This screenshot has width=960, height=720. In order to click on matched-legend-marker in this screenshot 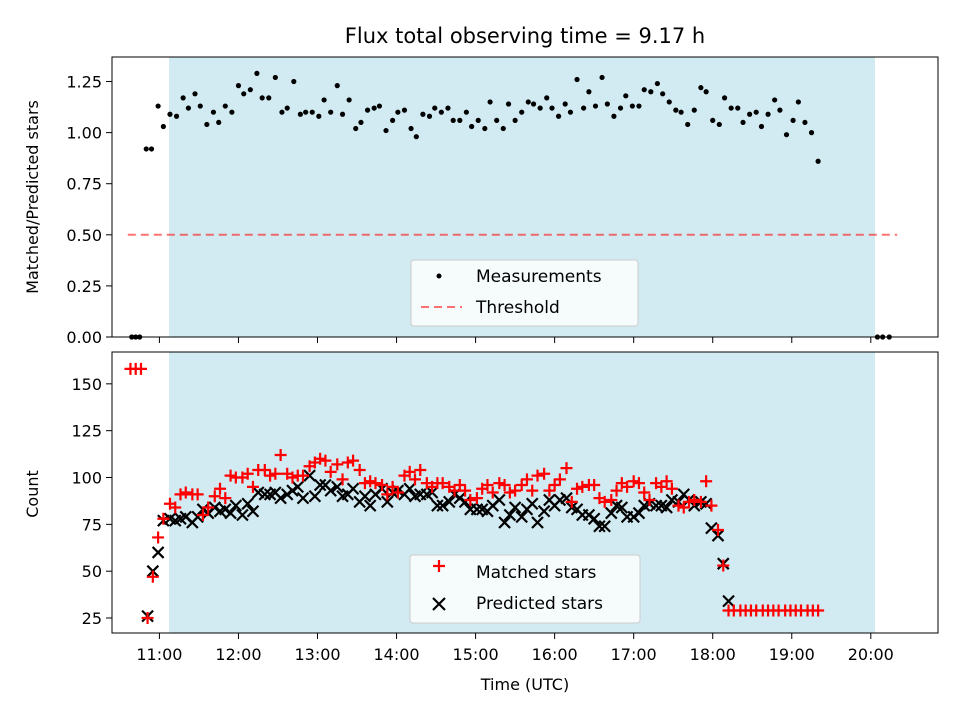, I will do `click(439, 566)`.